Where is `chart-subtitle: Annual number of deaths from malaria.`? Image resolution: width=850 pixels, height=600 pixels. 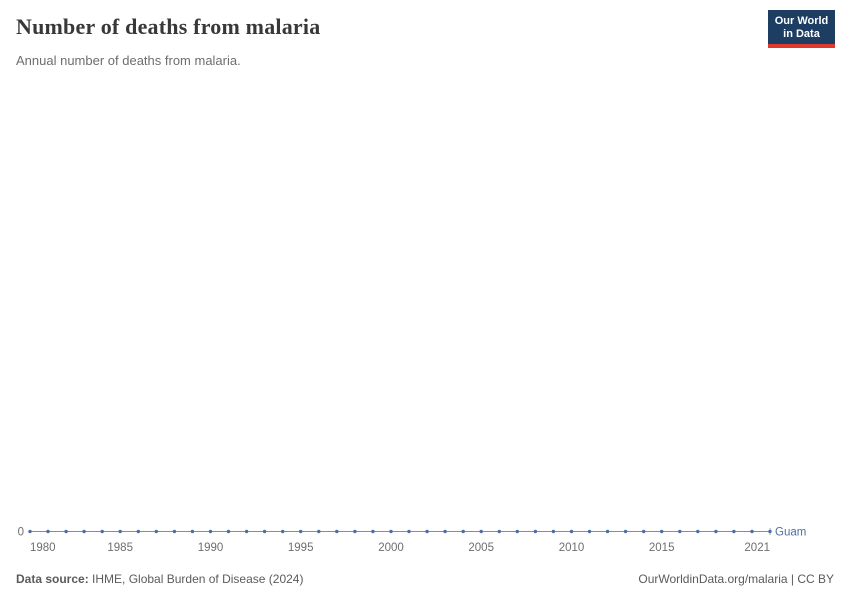 chart-subtitle: Annual number of deaths from malaria. is located at coordinates (128, 60).